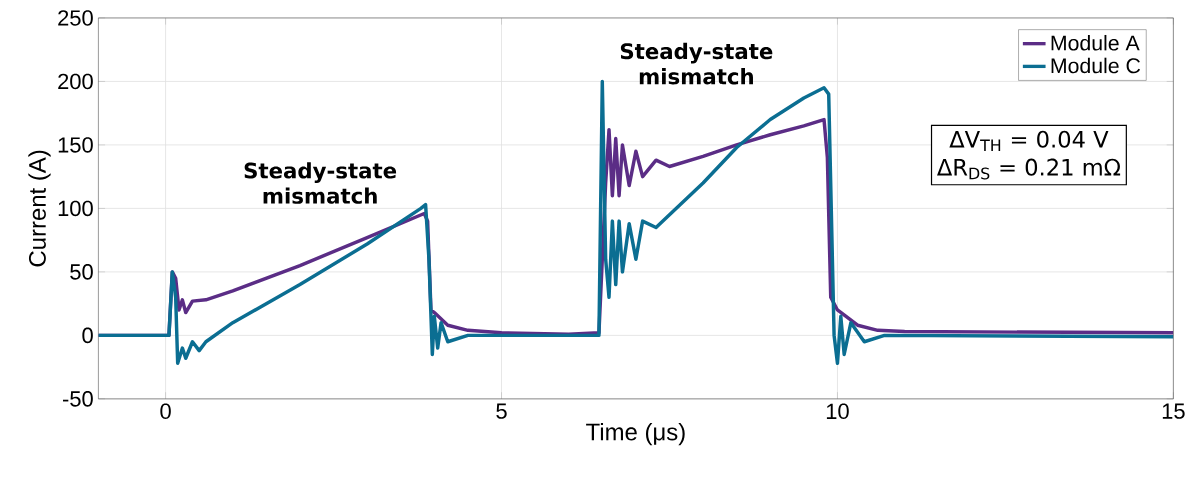  Describe the element at coordinates (837, 411) in the screenshot. I see `x-tick-label: 10` at that location.